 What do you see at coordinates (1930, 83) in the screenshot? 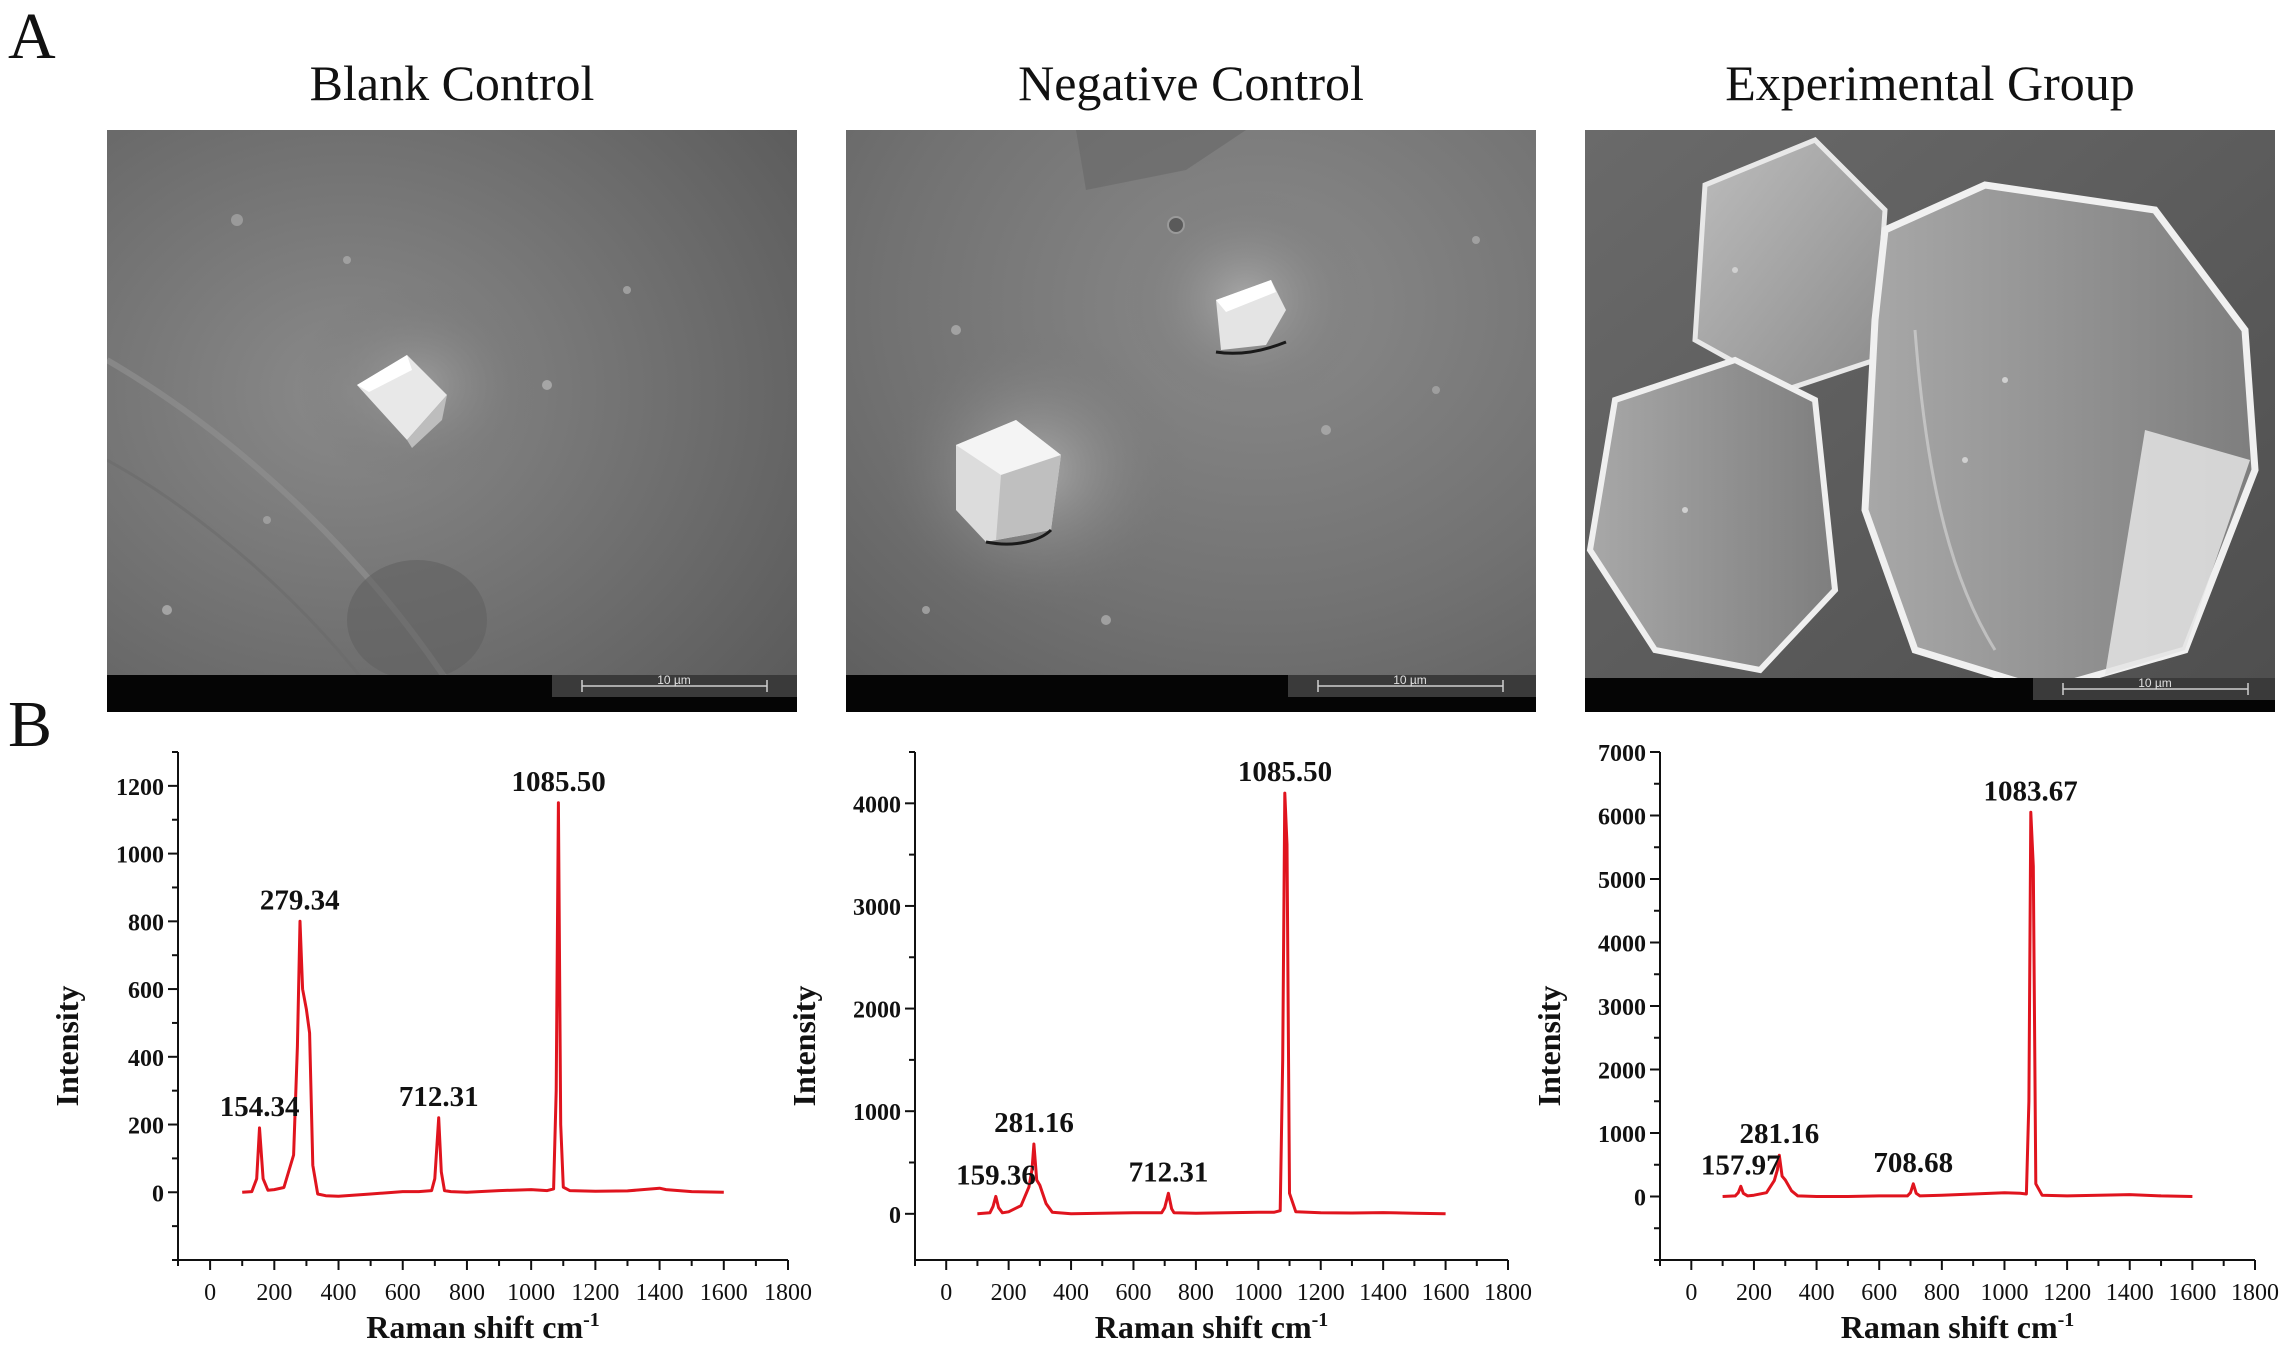
I see `sem-title-experimental-group: Experimental Group` at bounding box center [1930, 83].